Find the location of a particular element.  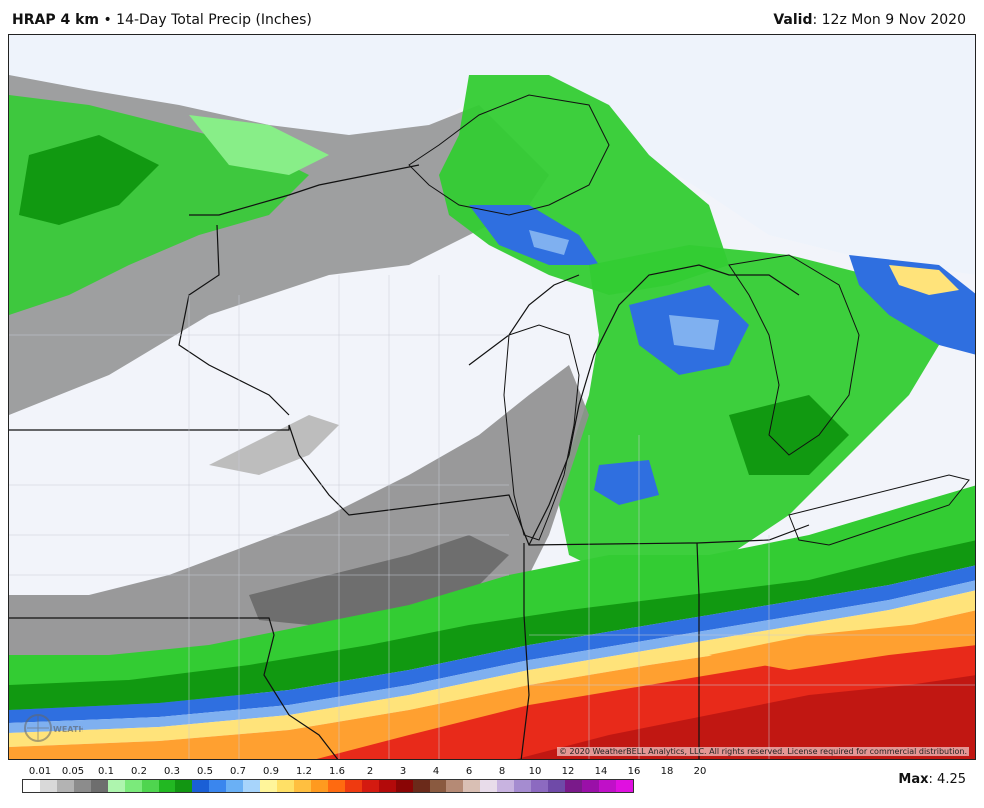

border-lake-michigan-east is located at coordinates (664, 405).